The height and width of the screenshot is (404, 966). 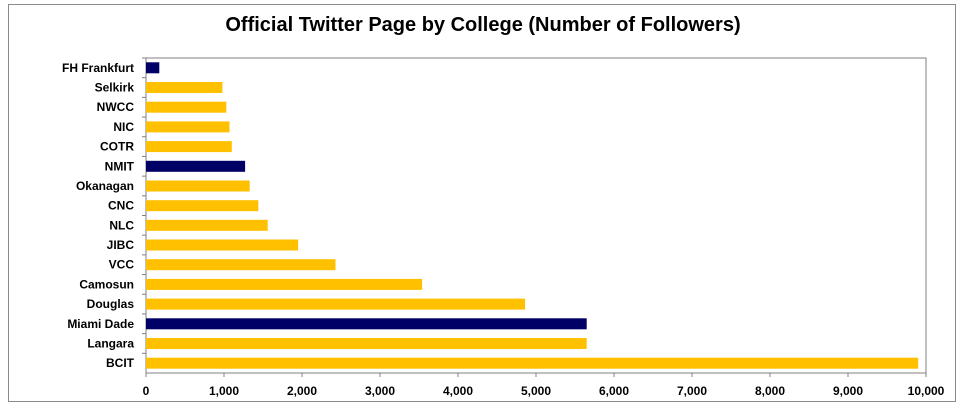 What do you see at coordinates (146, 391) in the screenshot?
I see `x-tick-label: 0` at bounding box center [146, 391].